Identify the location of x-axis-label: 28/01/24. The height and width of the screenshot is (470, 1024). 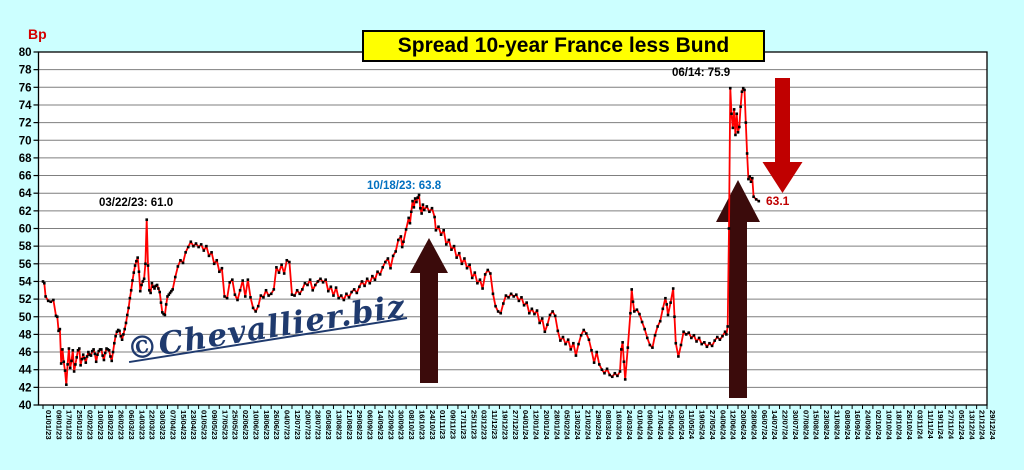
(556, 425).